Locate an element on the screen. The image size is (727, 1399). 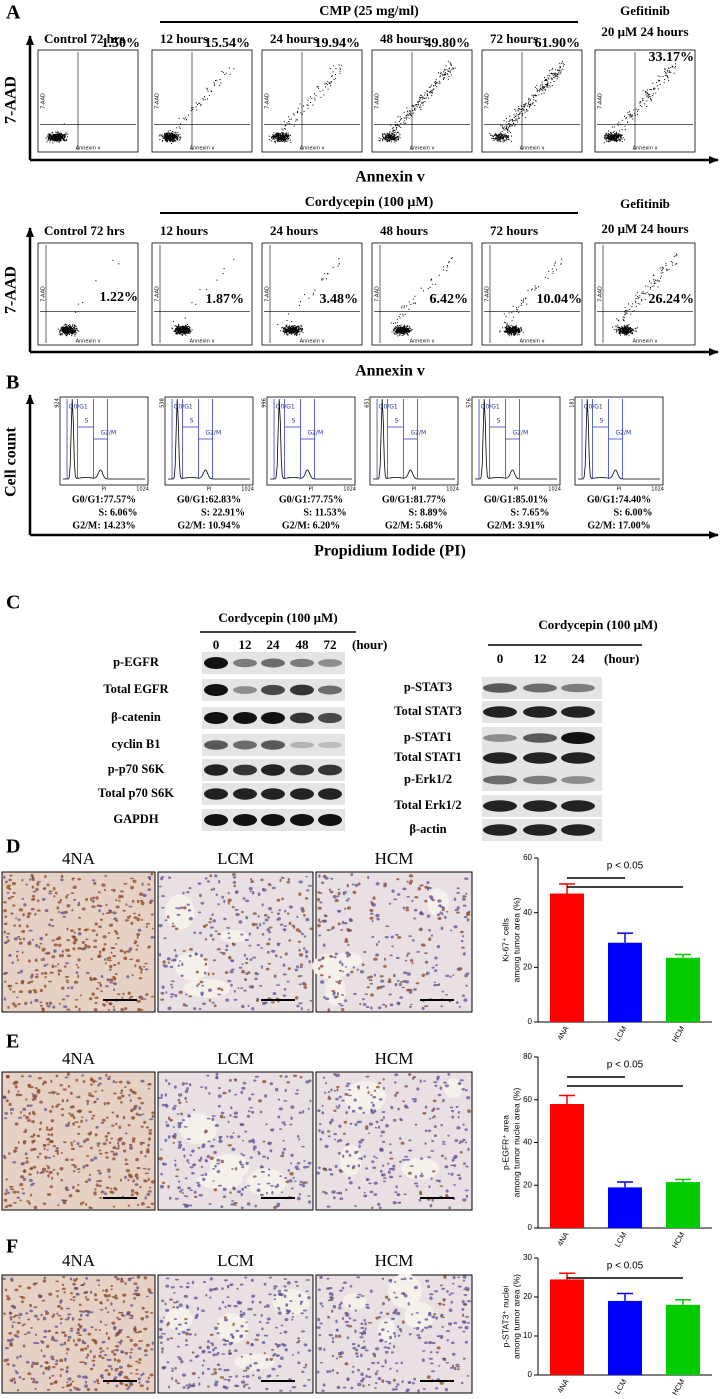
axis-label: Cell count is located at coordinates (11, 461).